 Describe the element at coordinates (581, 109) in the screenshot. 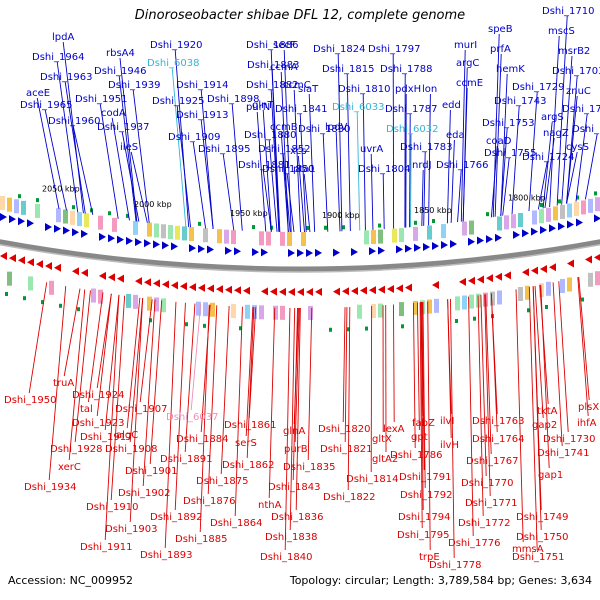

I see `forward-gene-label: Dshi_1701` at that location.